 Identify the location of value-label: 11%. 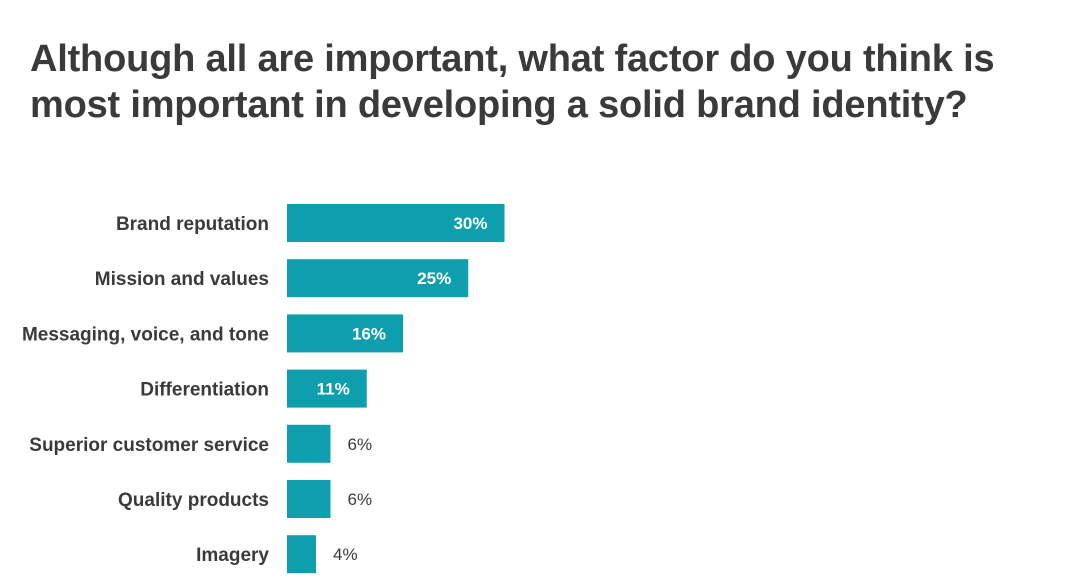
(333, 389).